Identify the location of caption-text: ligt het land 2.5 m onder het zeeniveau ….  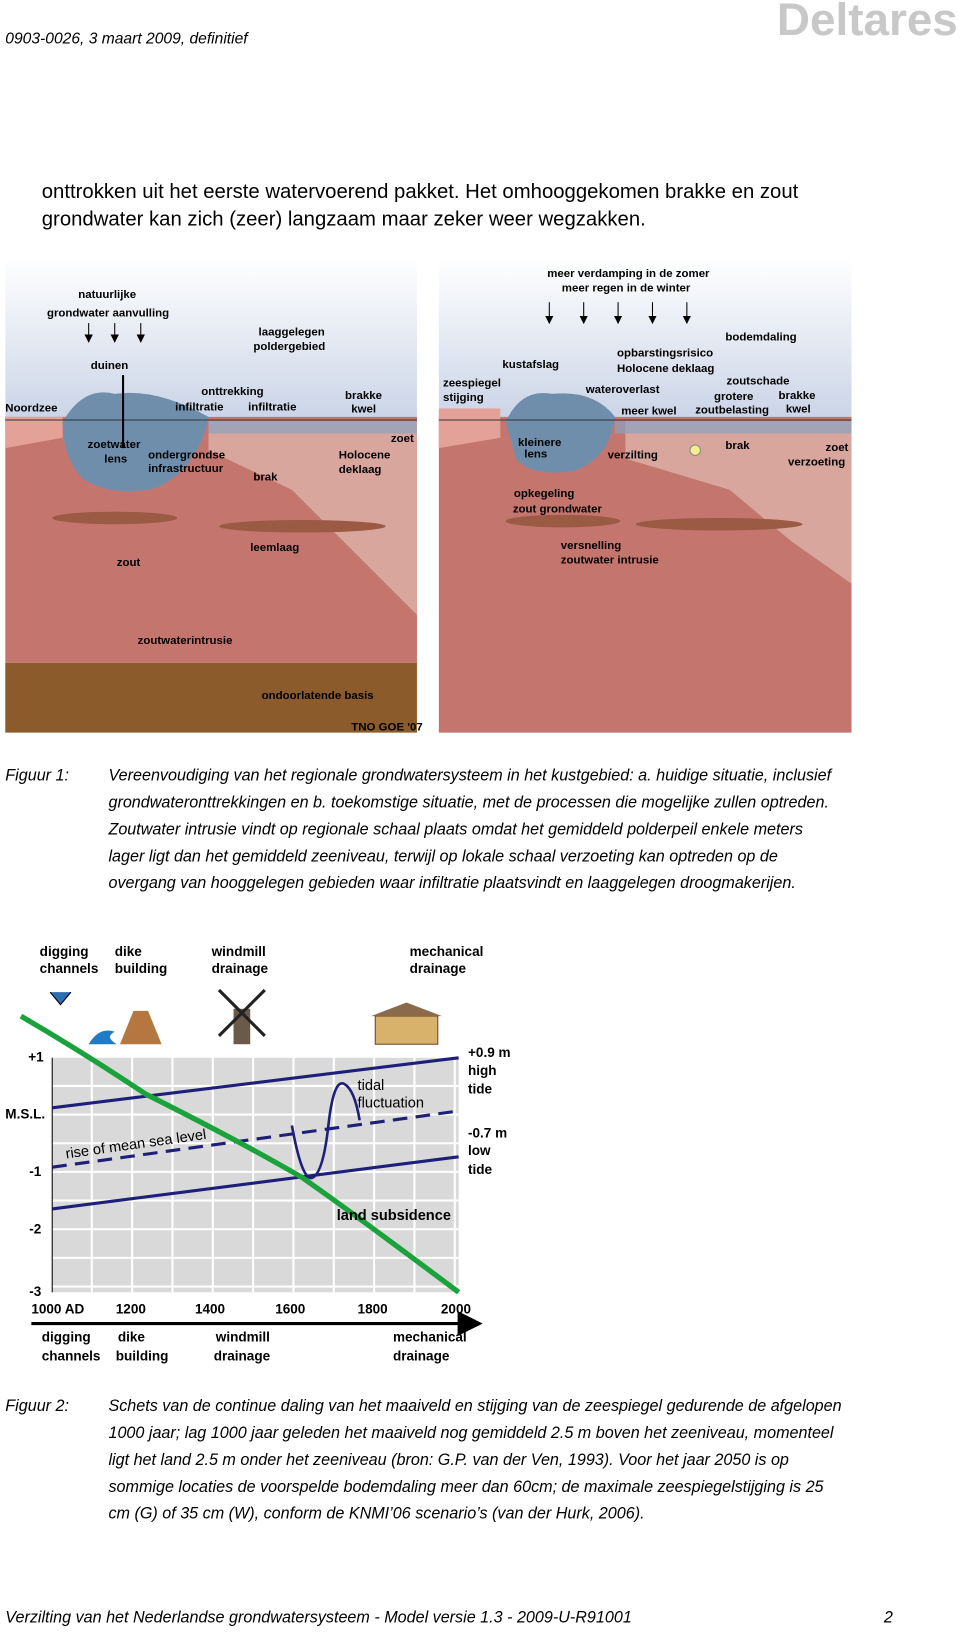
(448, 1460).